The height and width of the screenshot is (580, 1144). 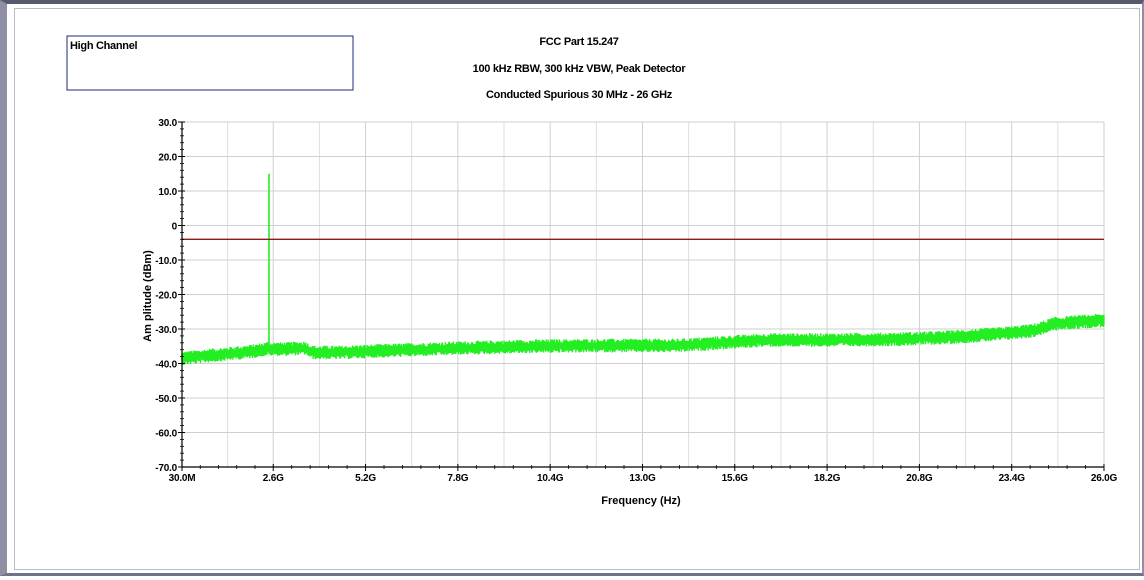 What do you see at coordinates (148, 296) in the screenshot?
I see `y-axis-title: Am plitude (dBm)` at bounding box center [148, 296].